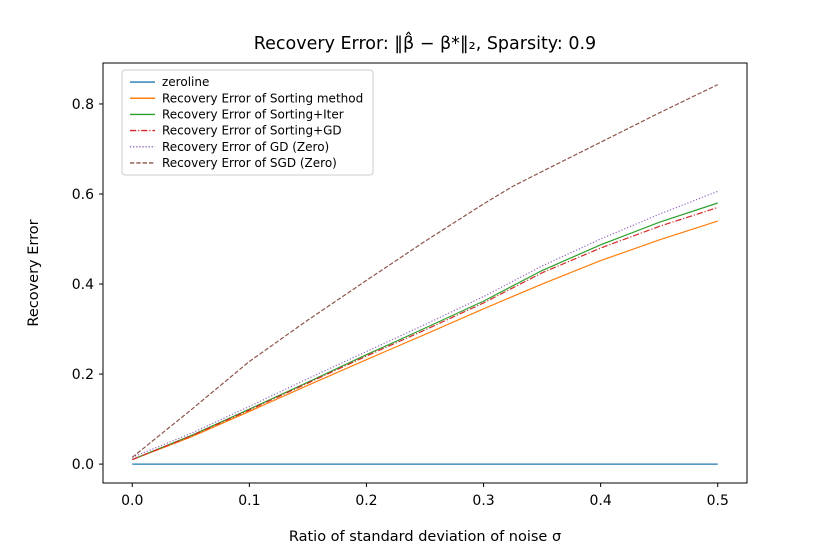 The image size is (830, 558). I want to click on x-tick-label: 0.0, so click(132, 501).